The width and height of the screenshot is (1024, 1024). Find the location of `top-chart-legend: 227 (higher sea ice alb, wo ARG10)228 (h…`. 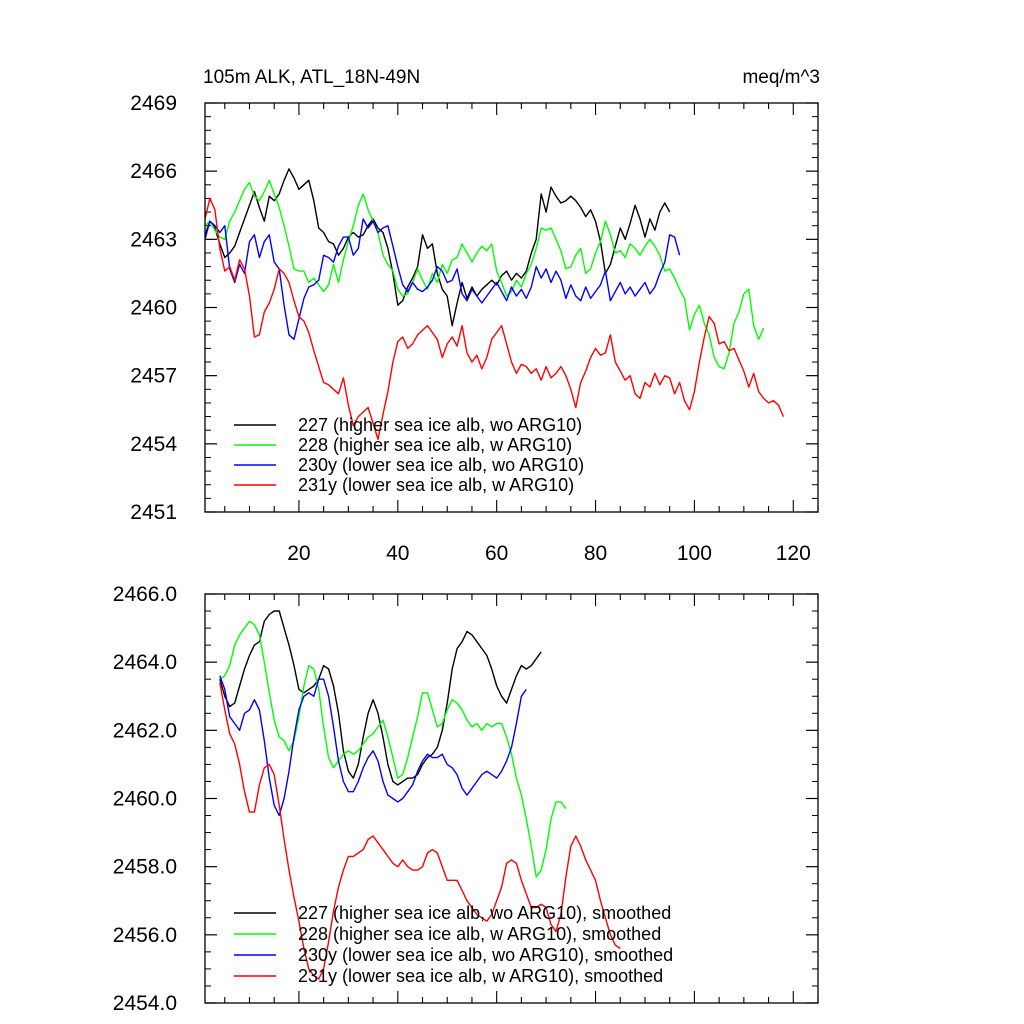

top-chart-legend: 227 (higher sea ice alb, wo ARG10)228 (h… is located at coordinates (409, 455).